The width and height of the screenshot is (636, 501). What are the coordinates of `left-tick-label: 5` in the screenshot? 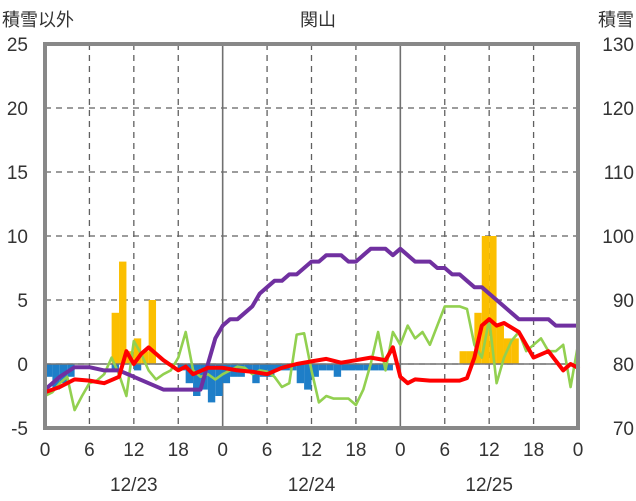 It's located at (22, 301).